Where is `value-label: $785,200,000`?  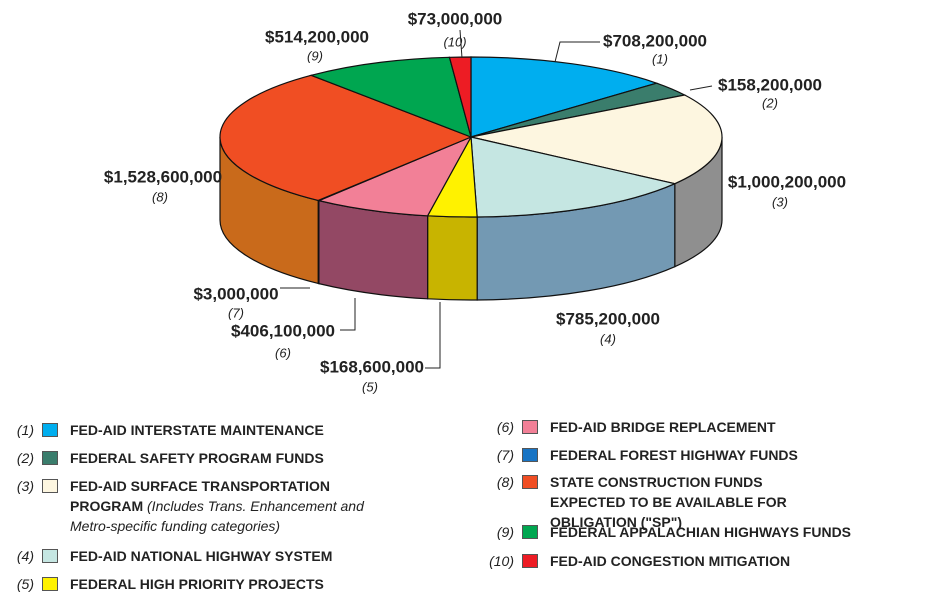
value-label: $785,200,000 is located at coordinates (608, 318).